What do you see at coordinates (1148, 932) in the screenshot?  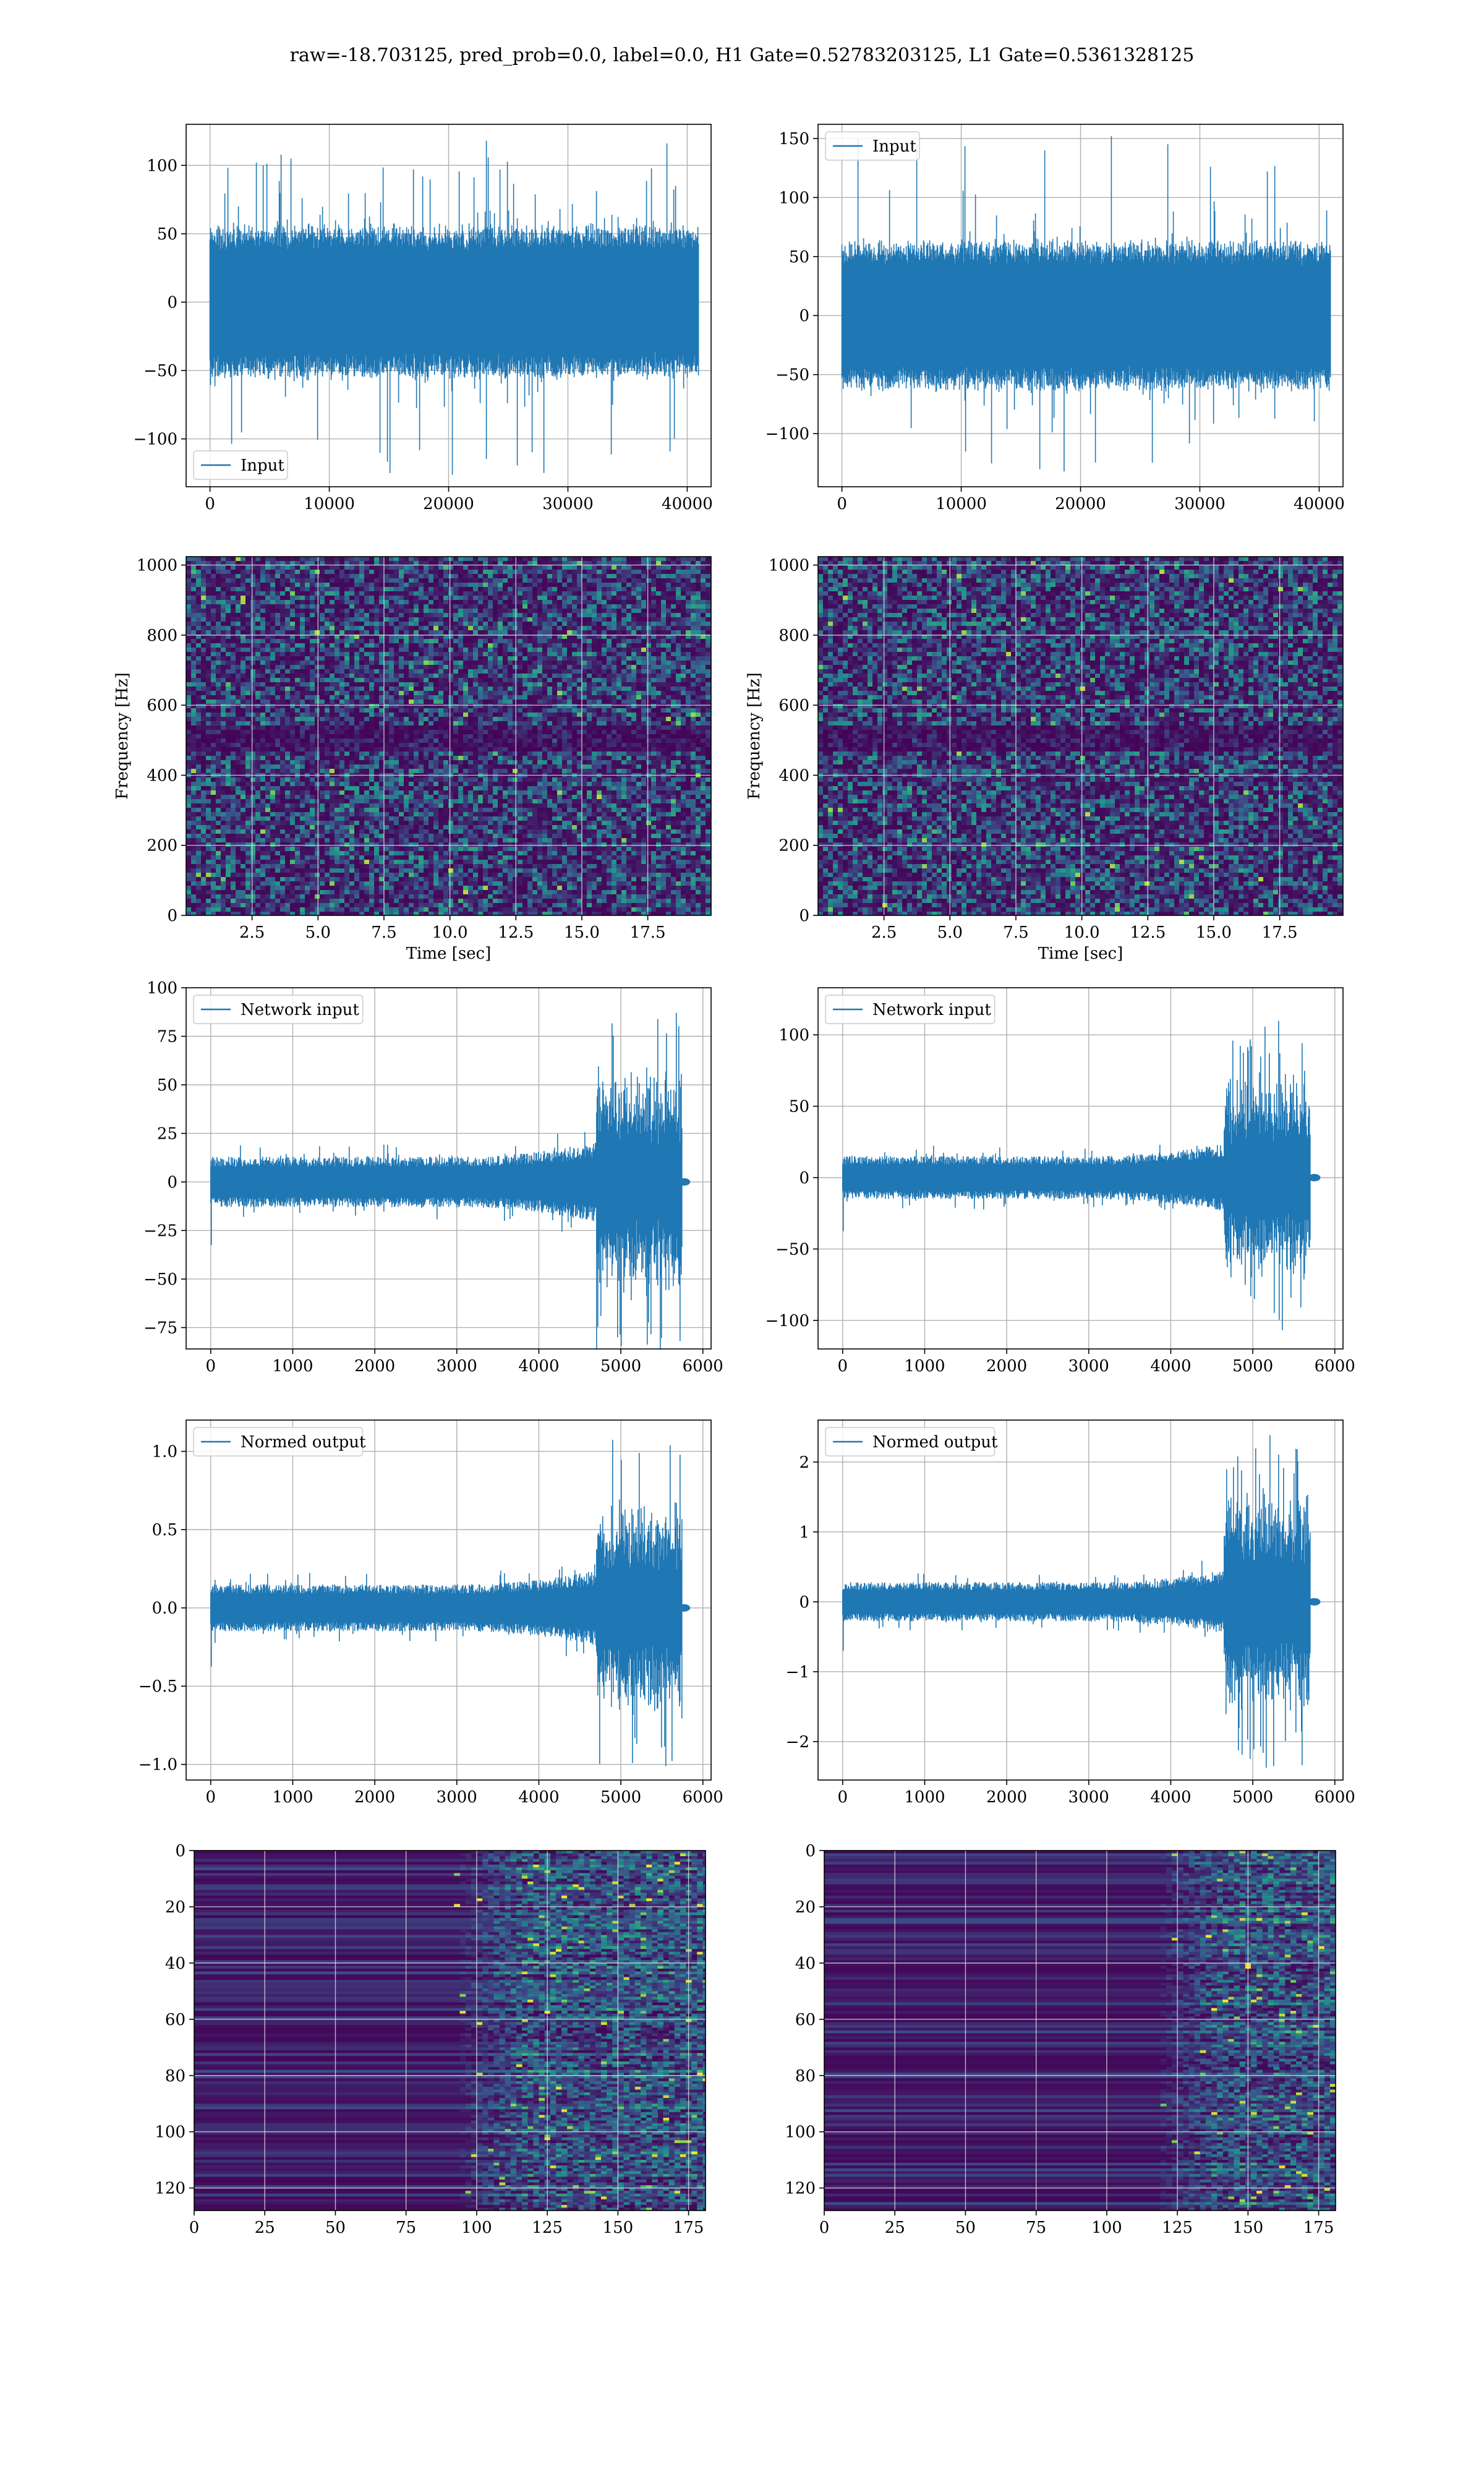 I see `x-tick-label: 12.5` at bounding box center [1148, 932].